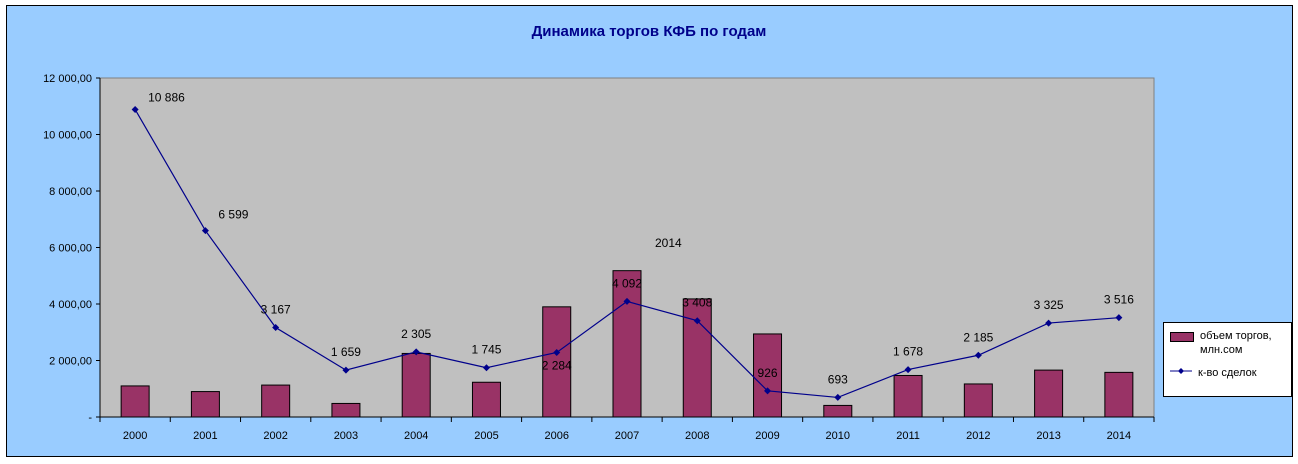 The width and height of the screenshot is (1298, 464). Describe the element at coordinates (1048, 436) in the screenshot. I see `x-tick-label: 2013` at that location.